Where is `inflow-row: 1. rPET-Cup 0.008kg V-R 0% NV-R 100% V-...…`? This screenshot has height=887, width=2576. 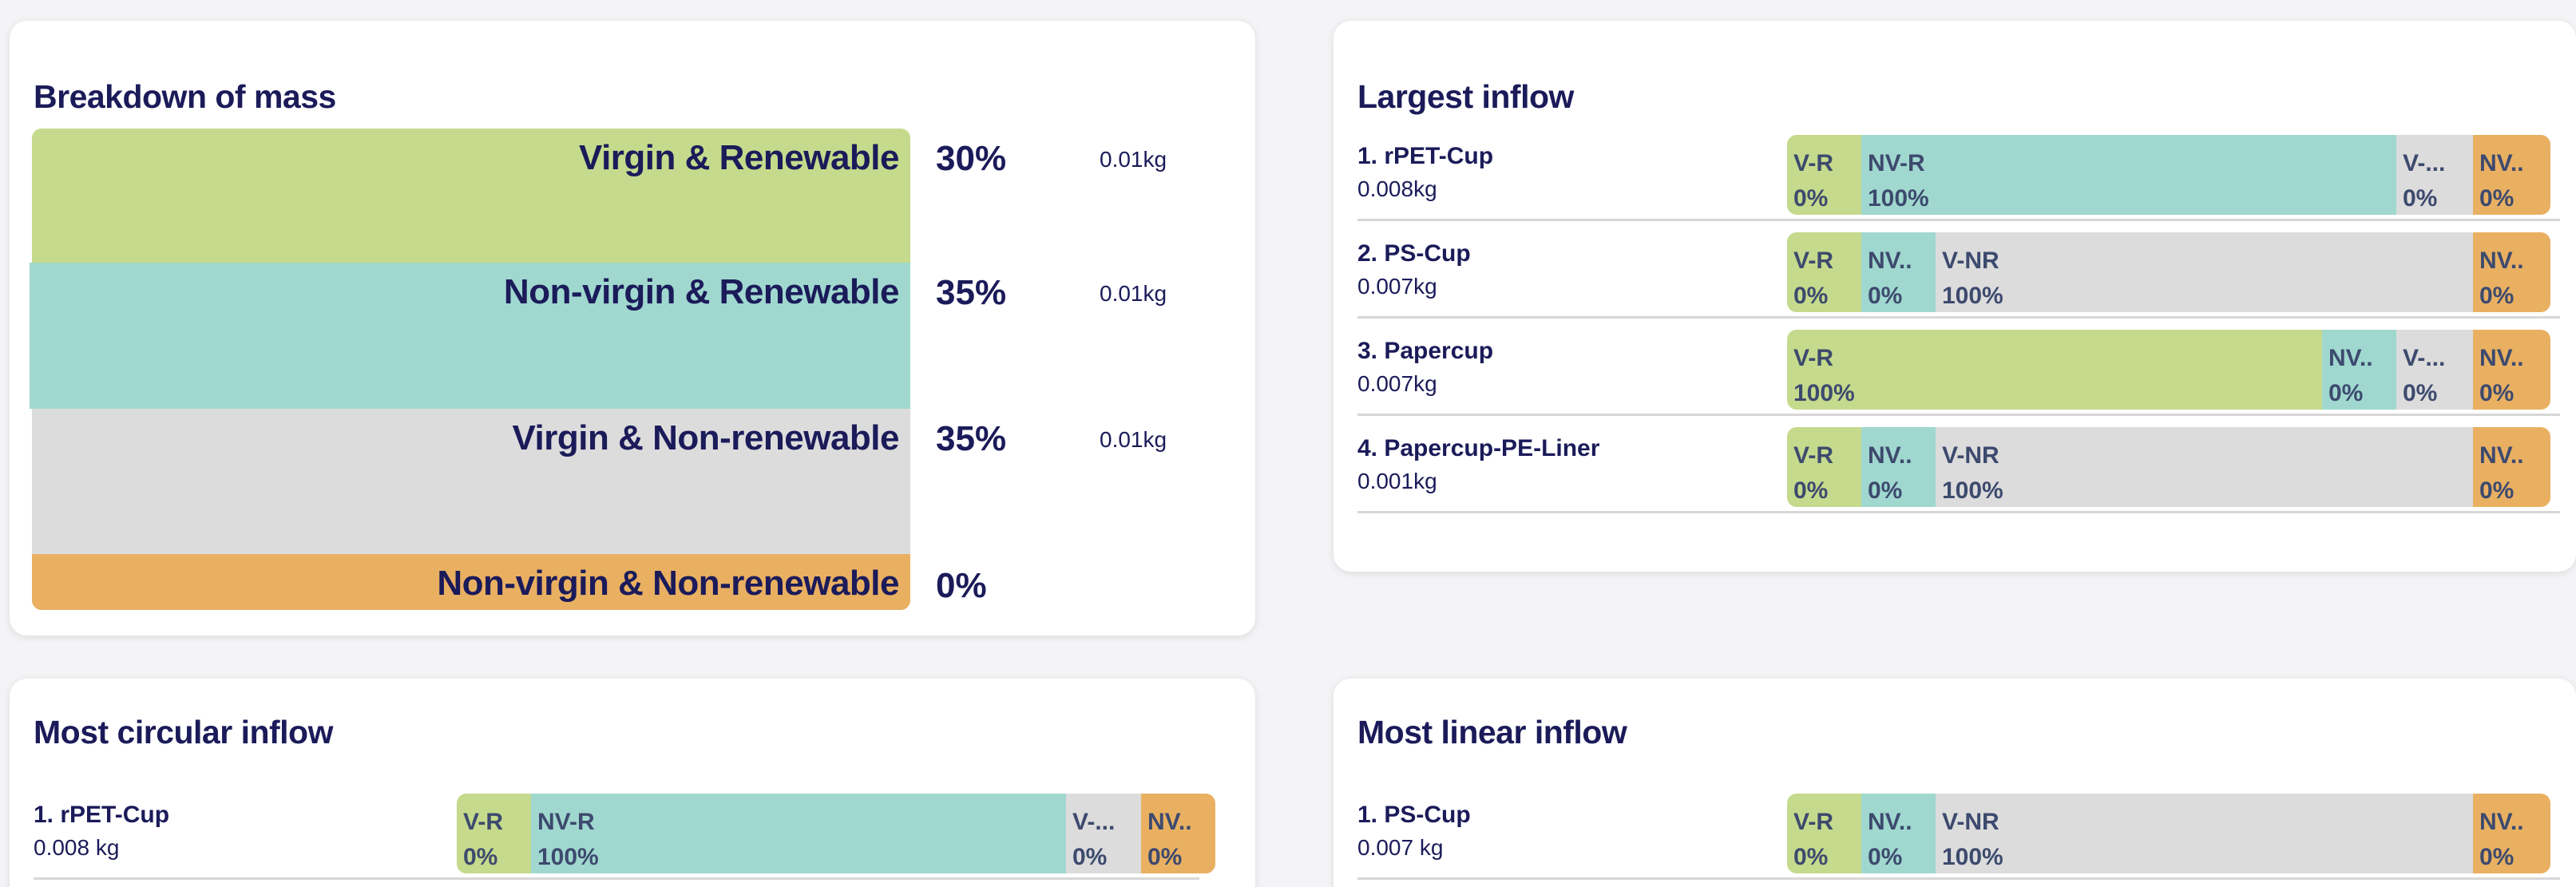
inflow-row: 1. rPET-Cup 0.008kg V-R 0% NV-R 100% V-...… is located at coordinates (1959, 178).